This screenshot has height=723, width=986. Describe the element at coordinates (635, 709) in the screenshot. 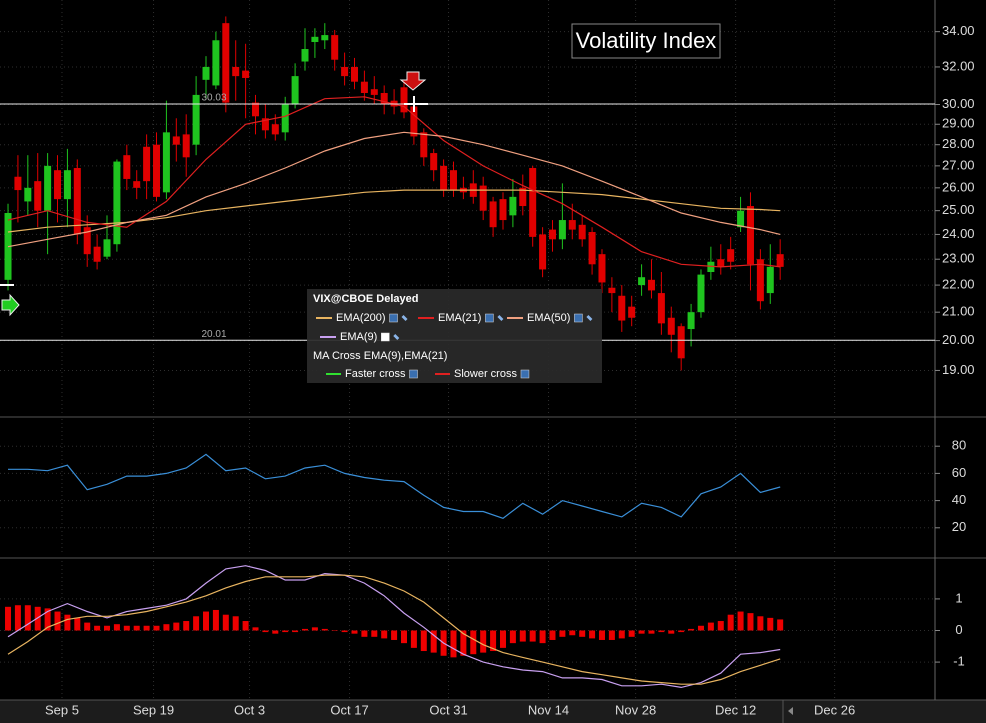

I see `x-tick-label: Nov 28` at that location.